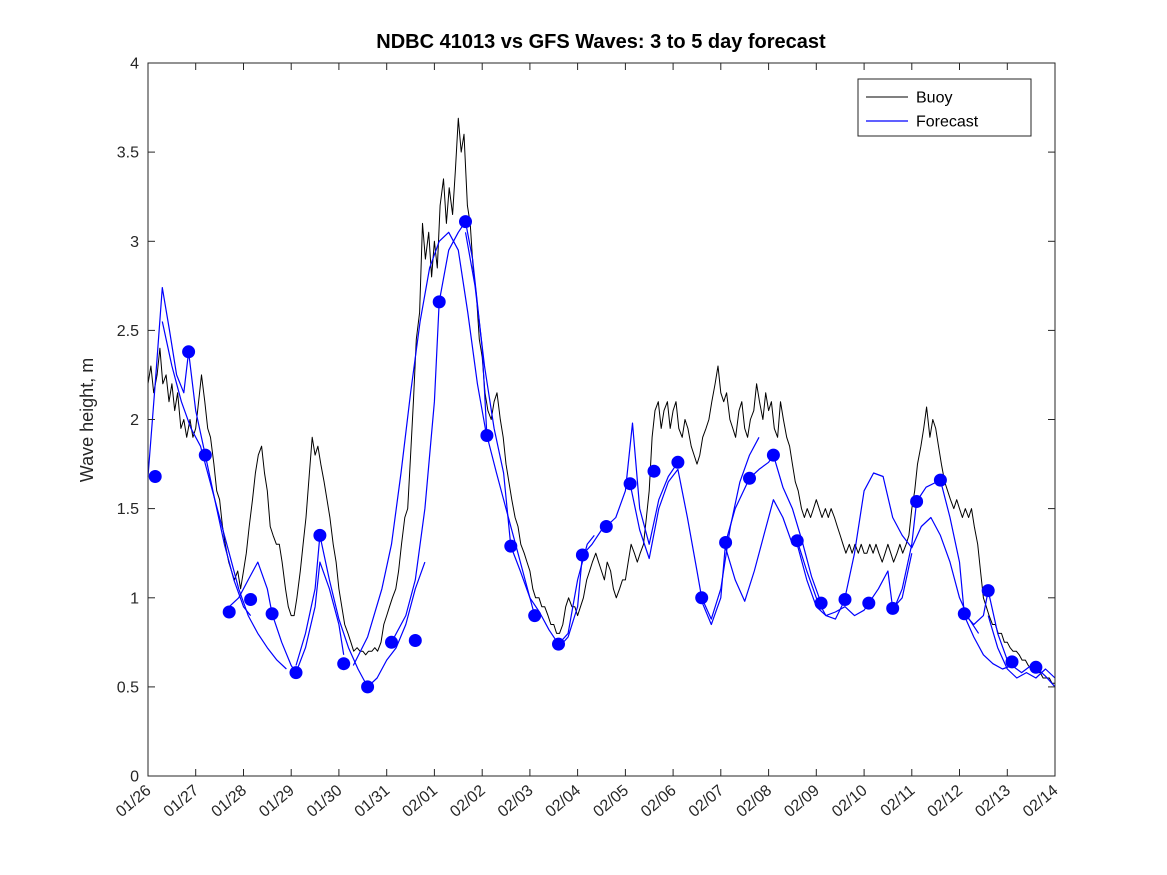 The image size is (1167, 875). What do you see at coordinates (229, 801) in the screenshot?
I see `x-tick-label: 01/28` at bounding box center [229, 801].